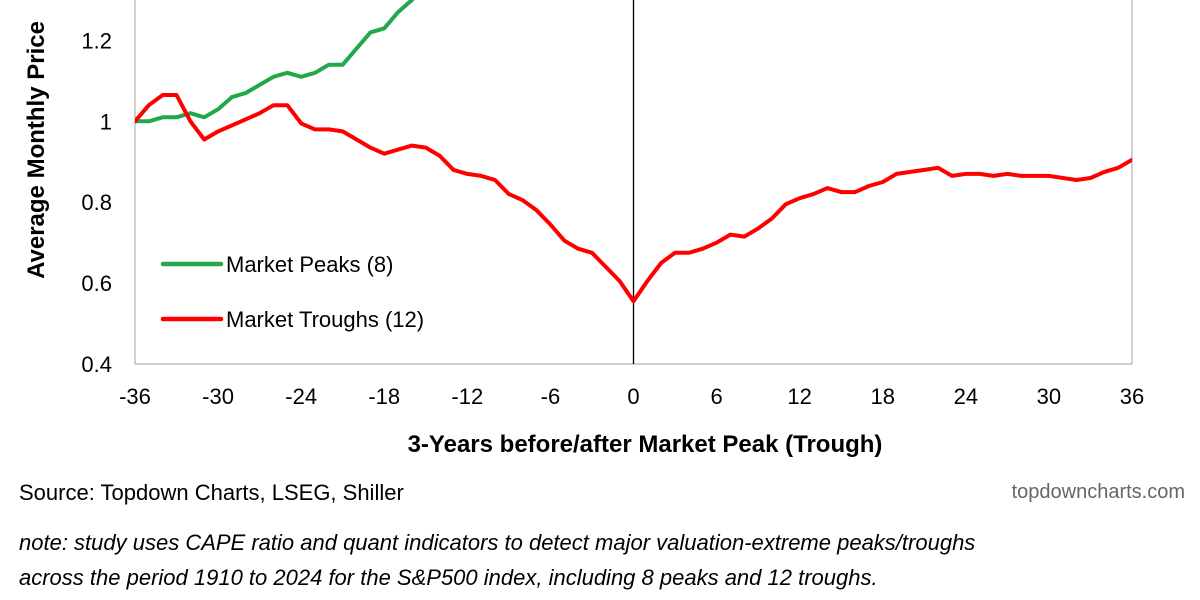 This screenshot has width=1200, height=600. Describe the element at coordinates (96, 283) in the screenshot. I see `y-tick-label: 0.6` at that location.